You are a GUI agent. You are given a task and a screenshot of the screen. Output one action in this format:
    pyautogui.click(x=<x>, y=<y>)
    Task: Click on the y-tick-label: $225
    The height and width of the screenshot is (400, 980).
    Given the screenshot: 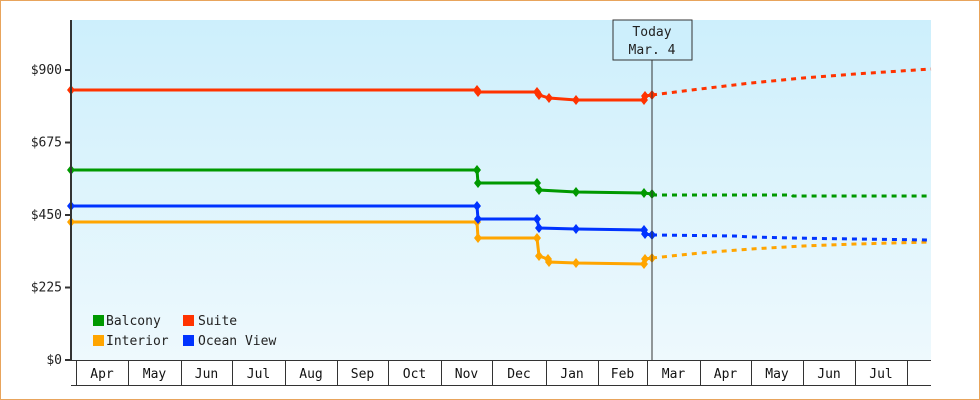 What is the action you would take?
    pyautogui.click(x=46, y=288)
    